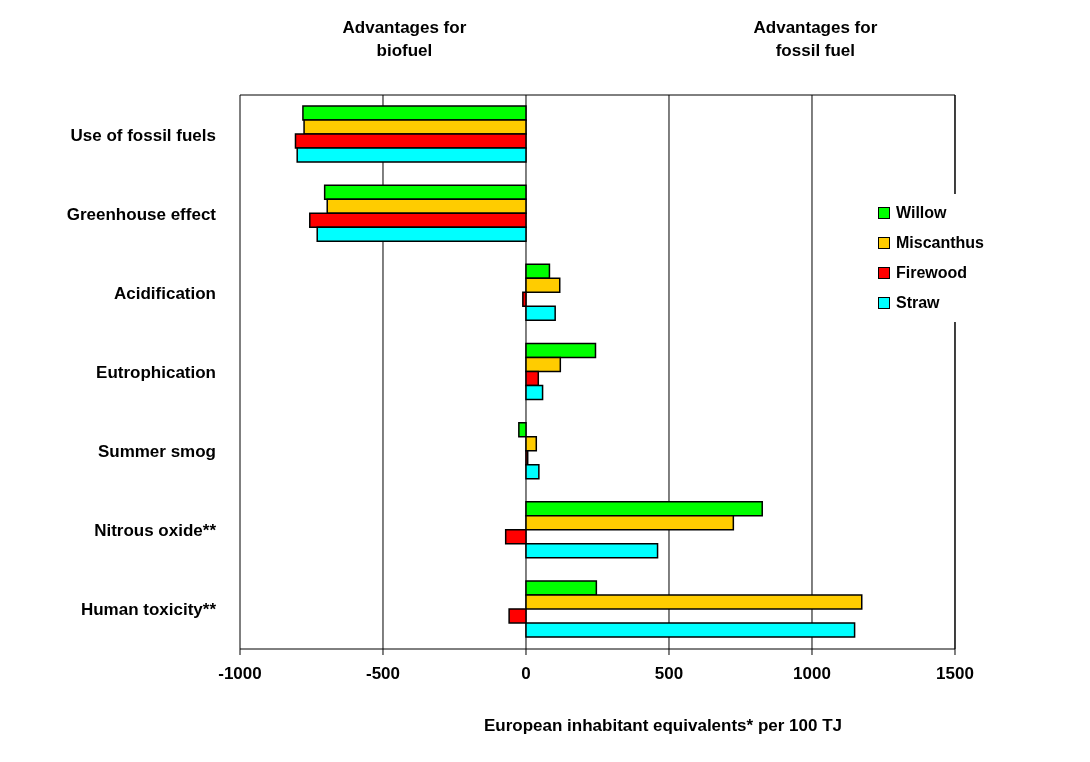 This screenshot has height=762, width=1090. I want to click on text: Advantages for fossil fuel, so click(815, 39).